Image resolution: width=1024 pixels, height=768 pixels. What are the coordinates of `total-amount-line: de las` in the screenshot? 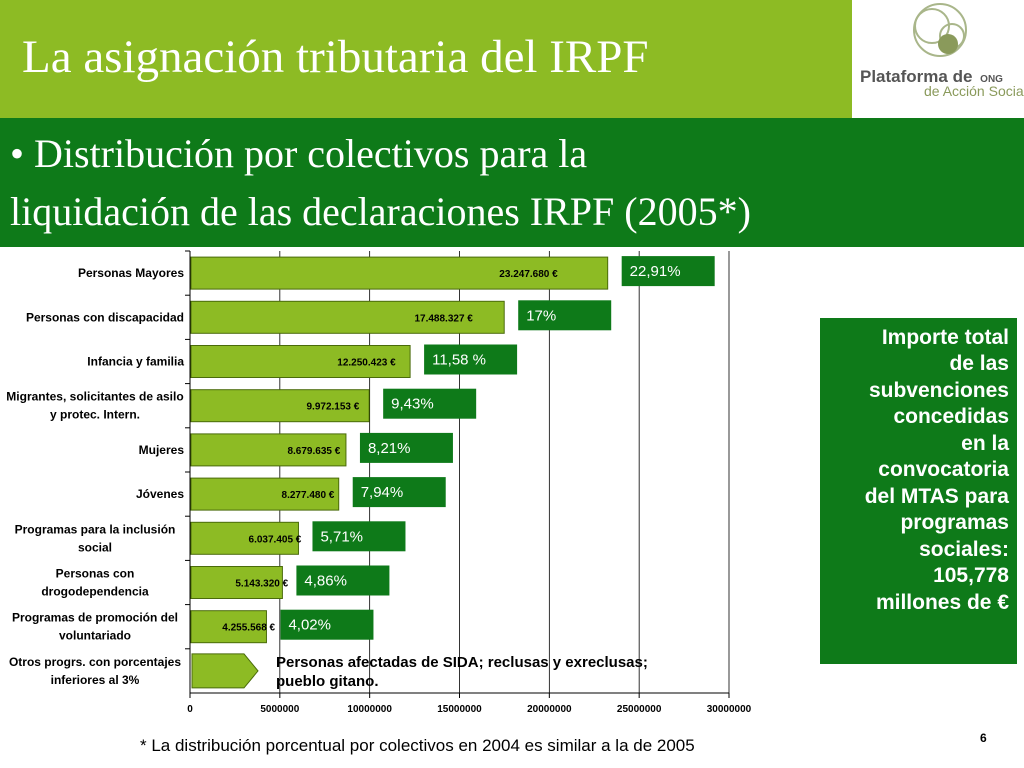 It's located at (979, 364).